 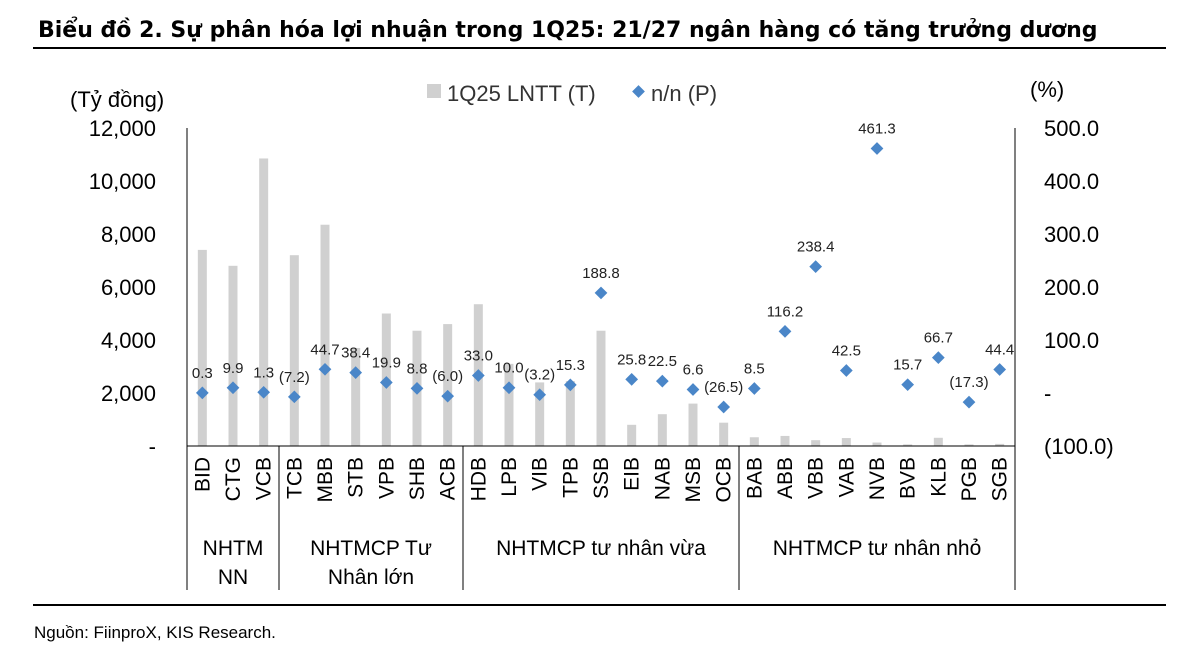 I want to click on category-label: TCB, so click(x=294, y=478).